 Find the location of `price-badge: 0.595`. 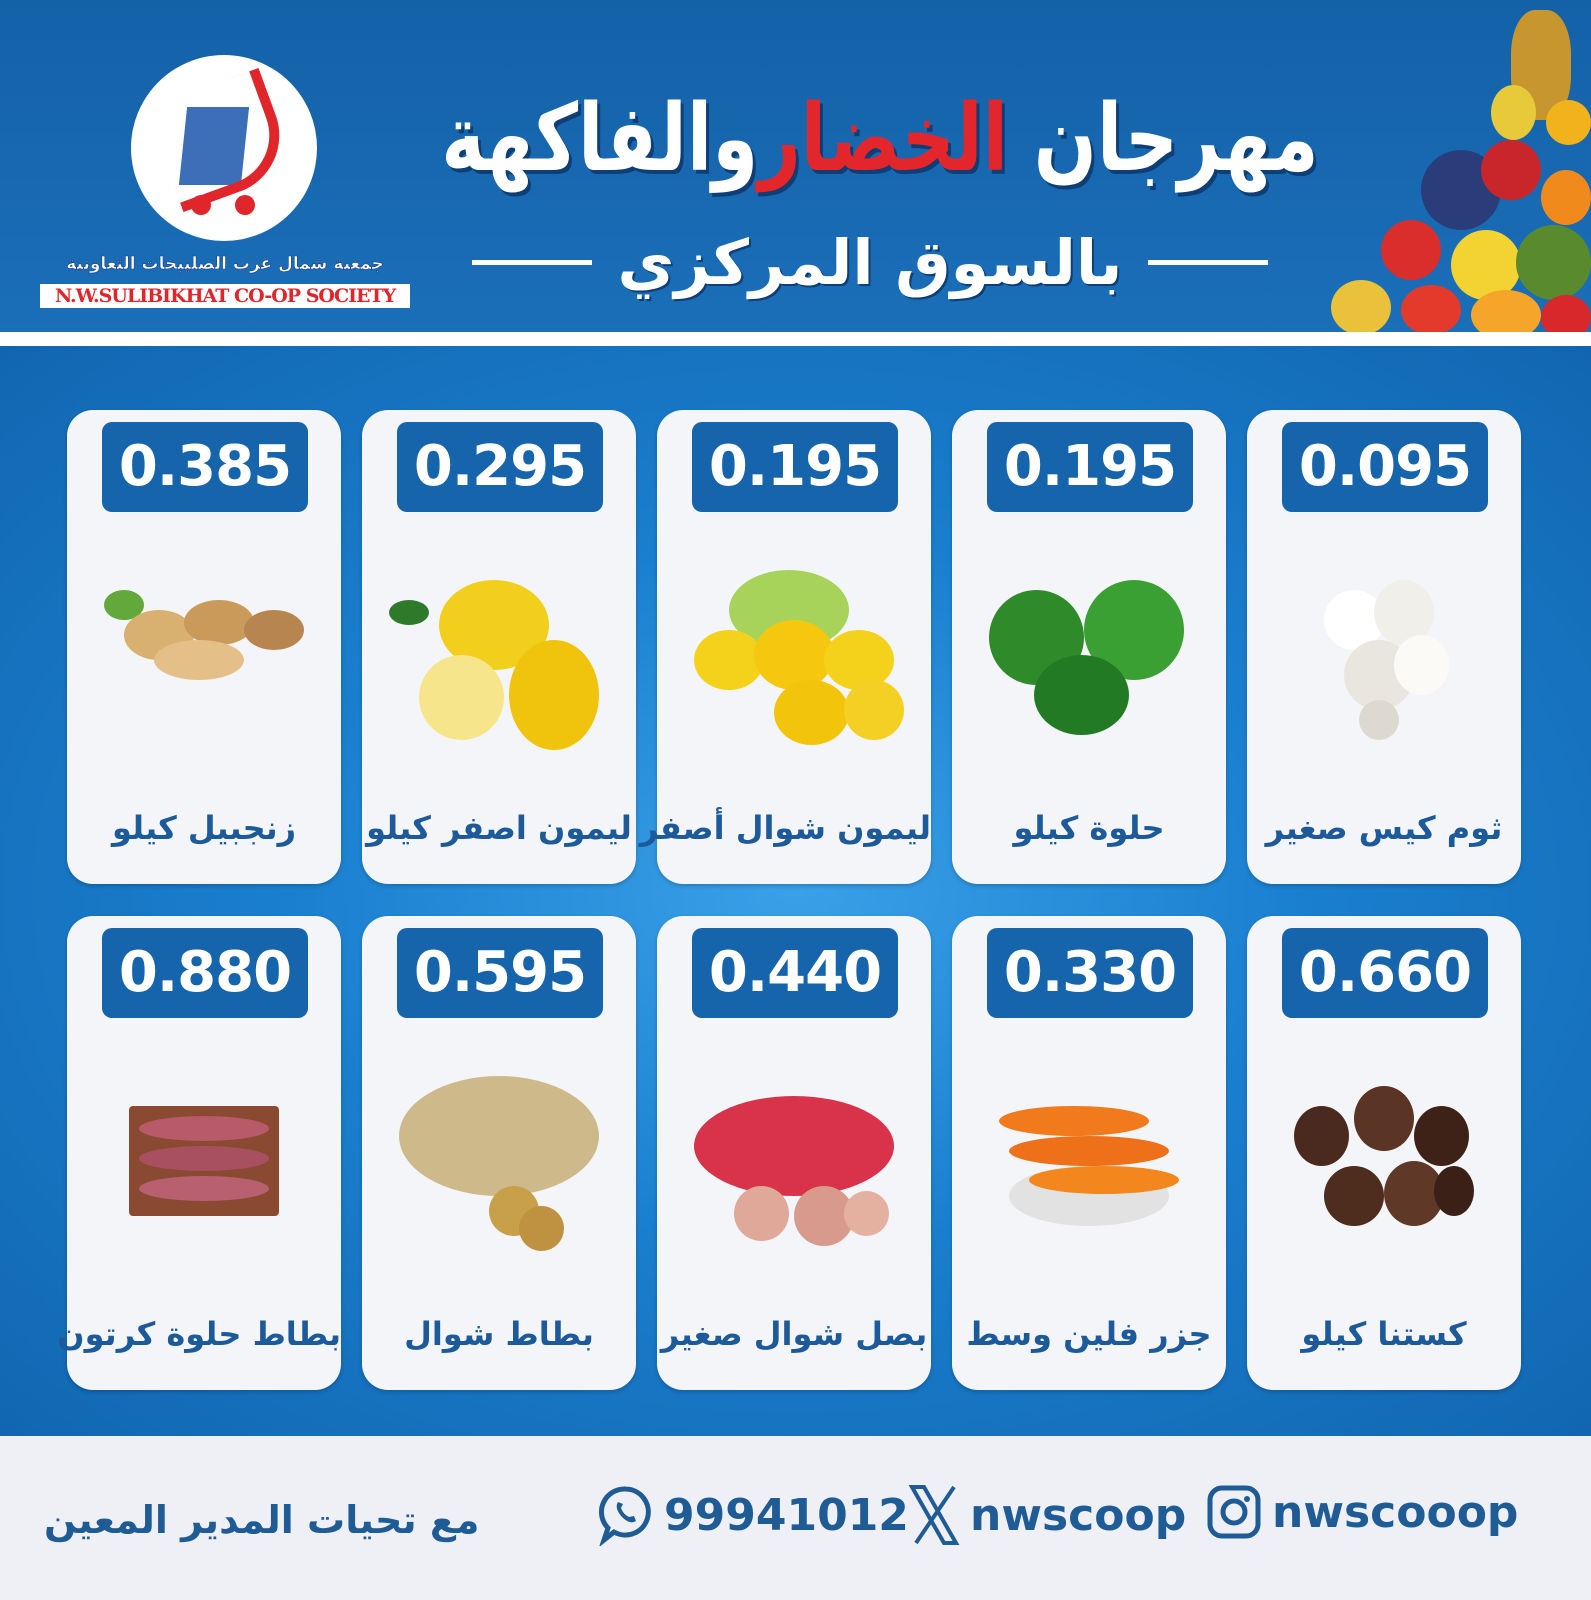

price-badge: 0.595 is located at coordinates (500, 973).